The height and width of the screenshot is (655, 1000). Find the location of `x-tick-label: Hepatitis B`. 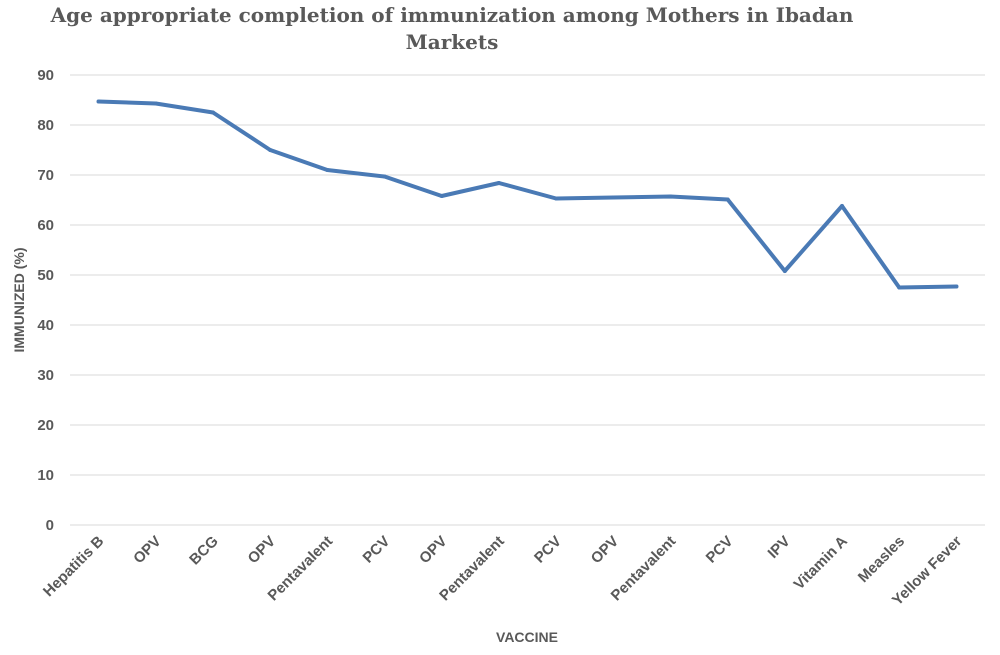

x-tick-label: Hepatitis B is located at coordinates (74, 567).